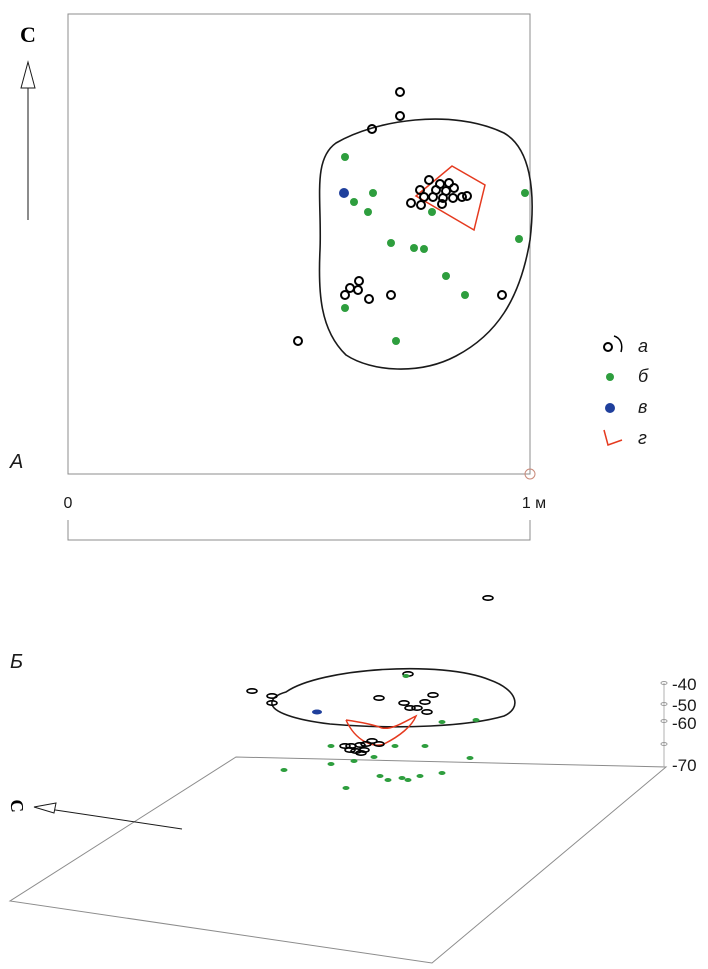 The width and height of the screenshot is (708, 969). I want to click on legend-label-c: в, so click(642, 407).